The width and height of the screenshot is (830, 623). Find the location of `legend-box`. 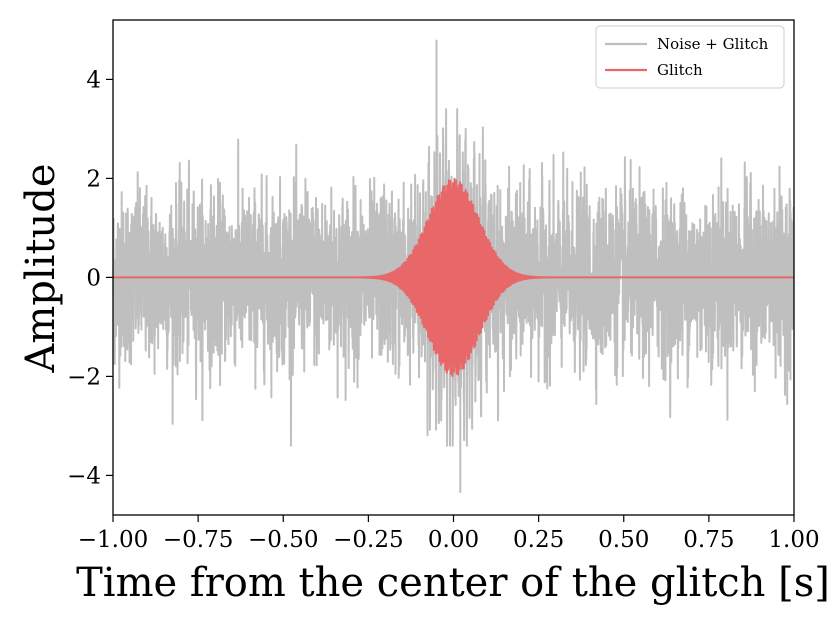

legend-box is located at coordinates (690, 57).